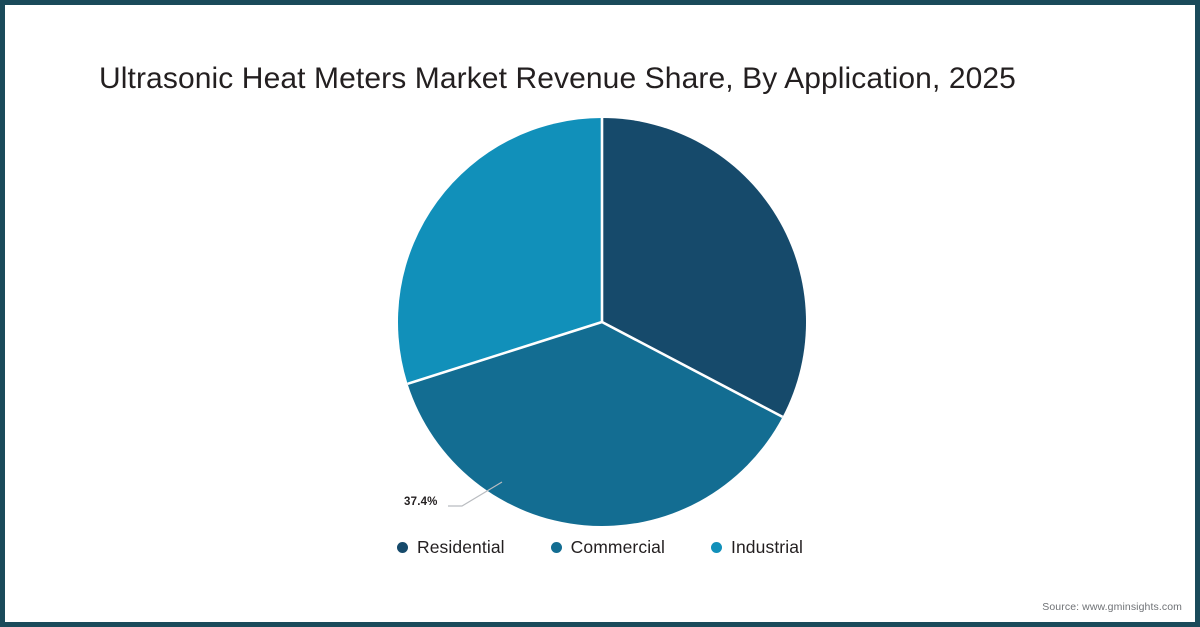  What do you see at coordinates (421, 502) in the screenshot?
I see `data-label-commercial: 37.4%` at bounding box center [421, 502].